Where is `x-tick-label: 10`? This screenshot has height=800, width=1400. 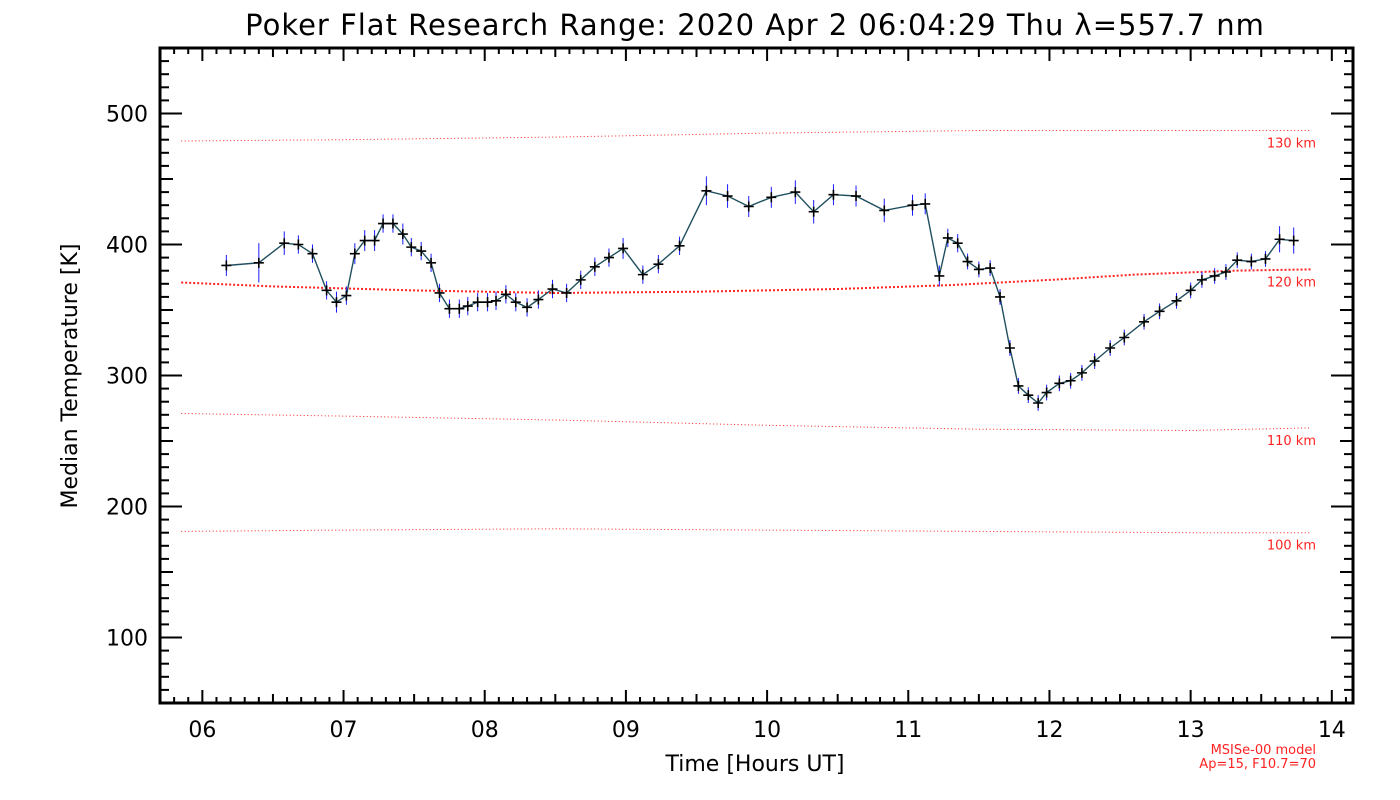 x-tick-label: 10 is located at coordinates (767, 730).